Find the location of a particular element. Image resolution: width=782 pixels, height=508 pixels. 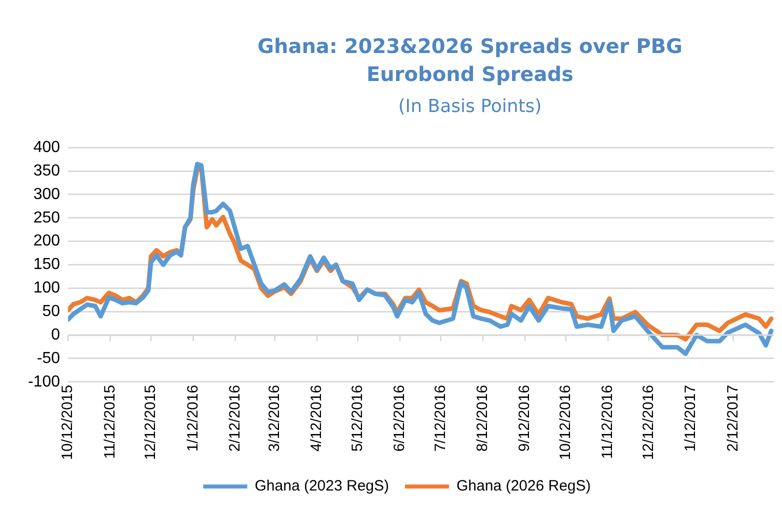

chart-subtitle: (In Basis Points) is located at coordinates (470, 106).